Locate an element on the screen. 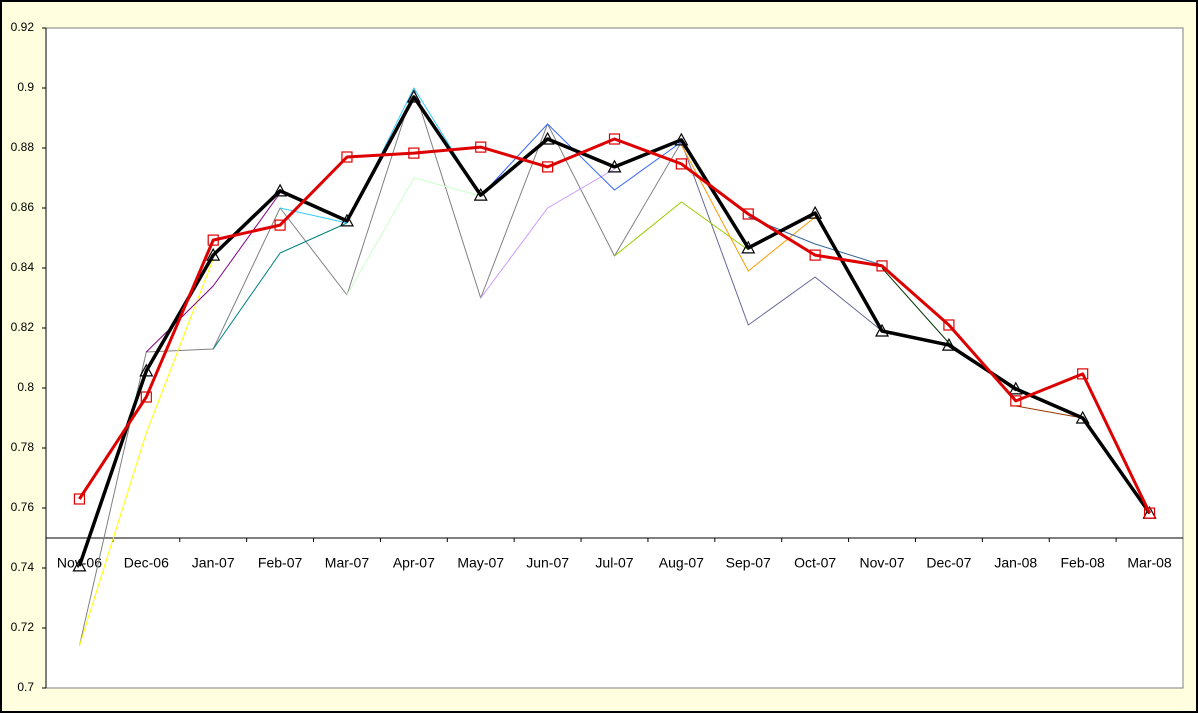 The width and height of the screenshot is (1198, 713). y-tick-label: 0.78 is located at coordinates (23, 447).